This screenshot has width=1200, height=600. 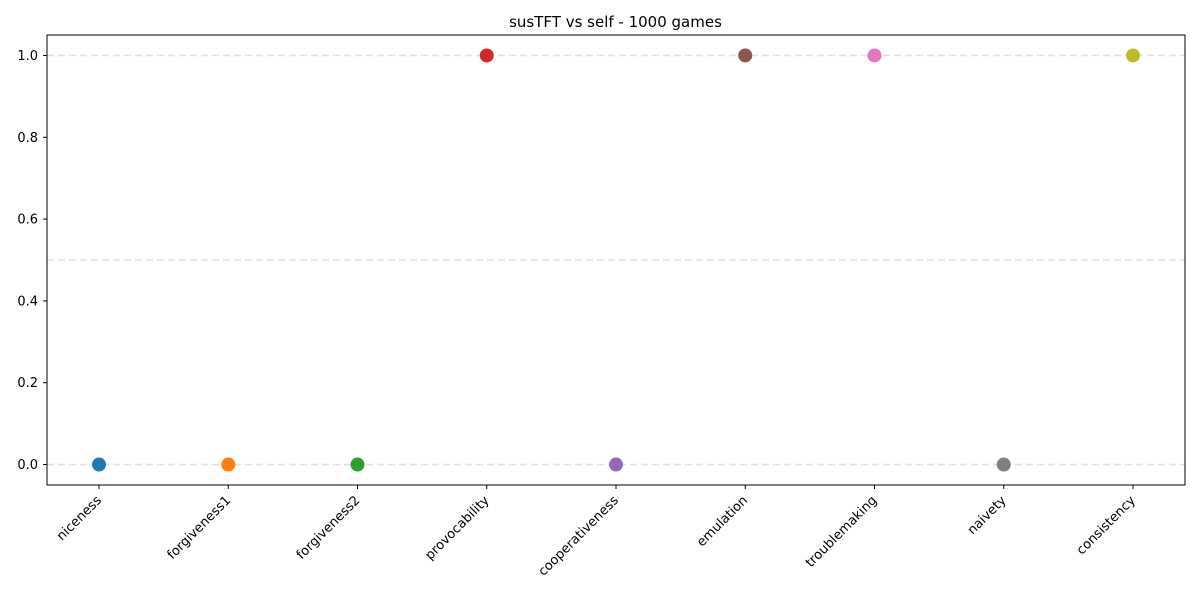 I want to click on y-tick-label: 0.6, so click(x=27, y=220).